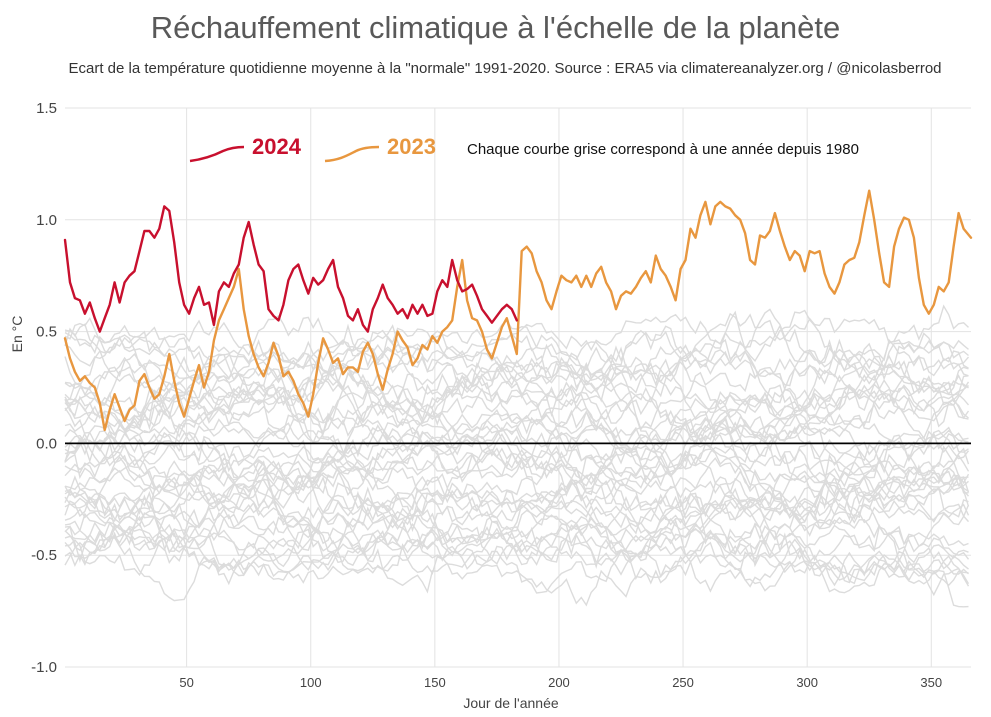 The width and height of the screenshot is (991, 717). Describe the element at coordinates (44, 667) in the screenshot. I see `y-tick-label-0: -1.0` at that location.